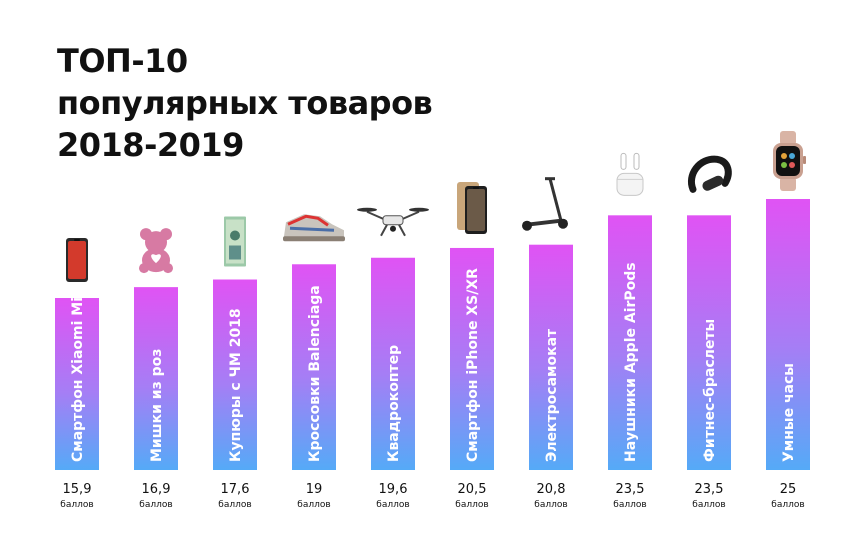 The height and width of the screenshot is (546, 861). Describe the element at coordinates (630, 174) in the screenshot. I see `airpods-icon` at that location.